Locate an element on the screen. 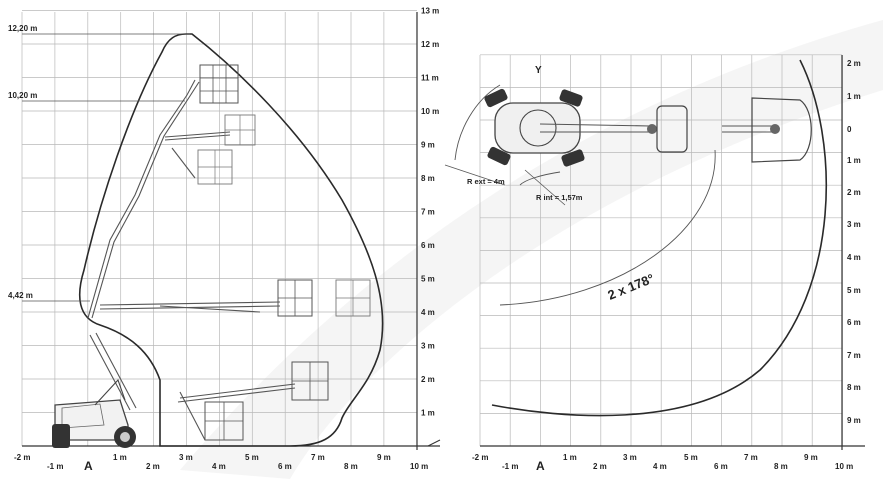  side-view-y-tick: 11 m is located at coordinates (430, 78).